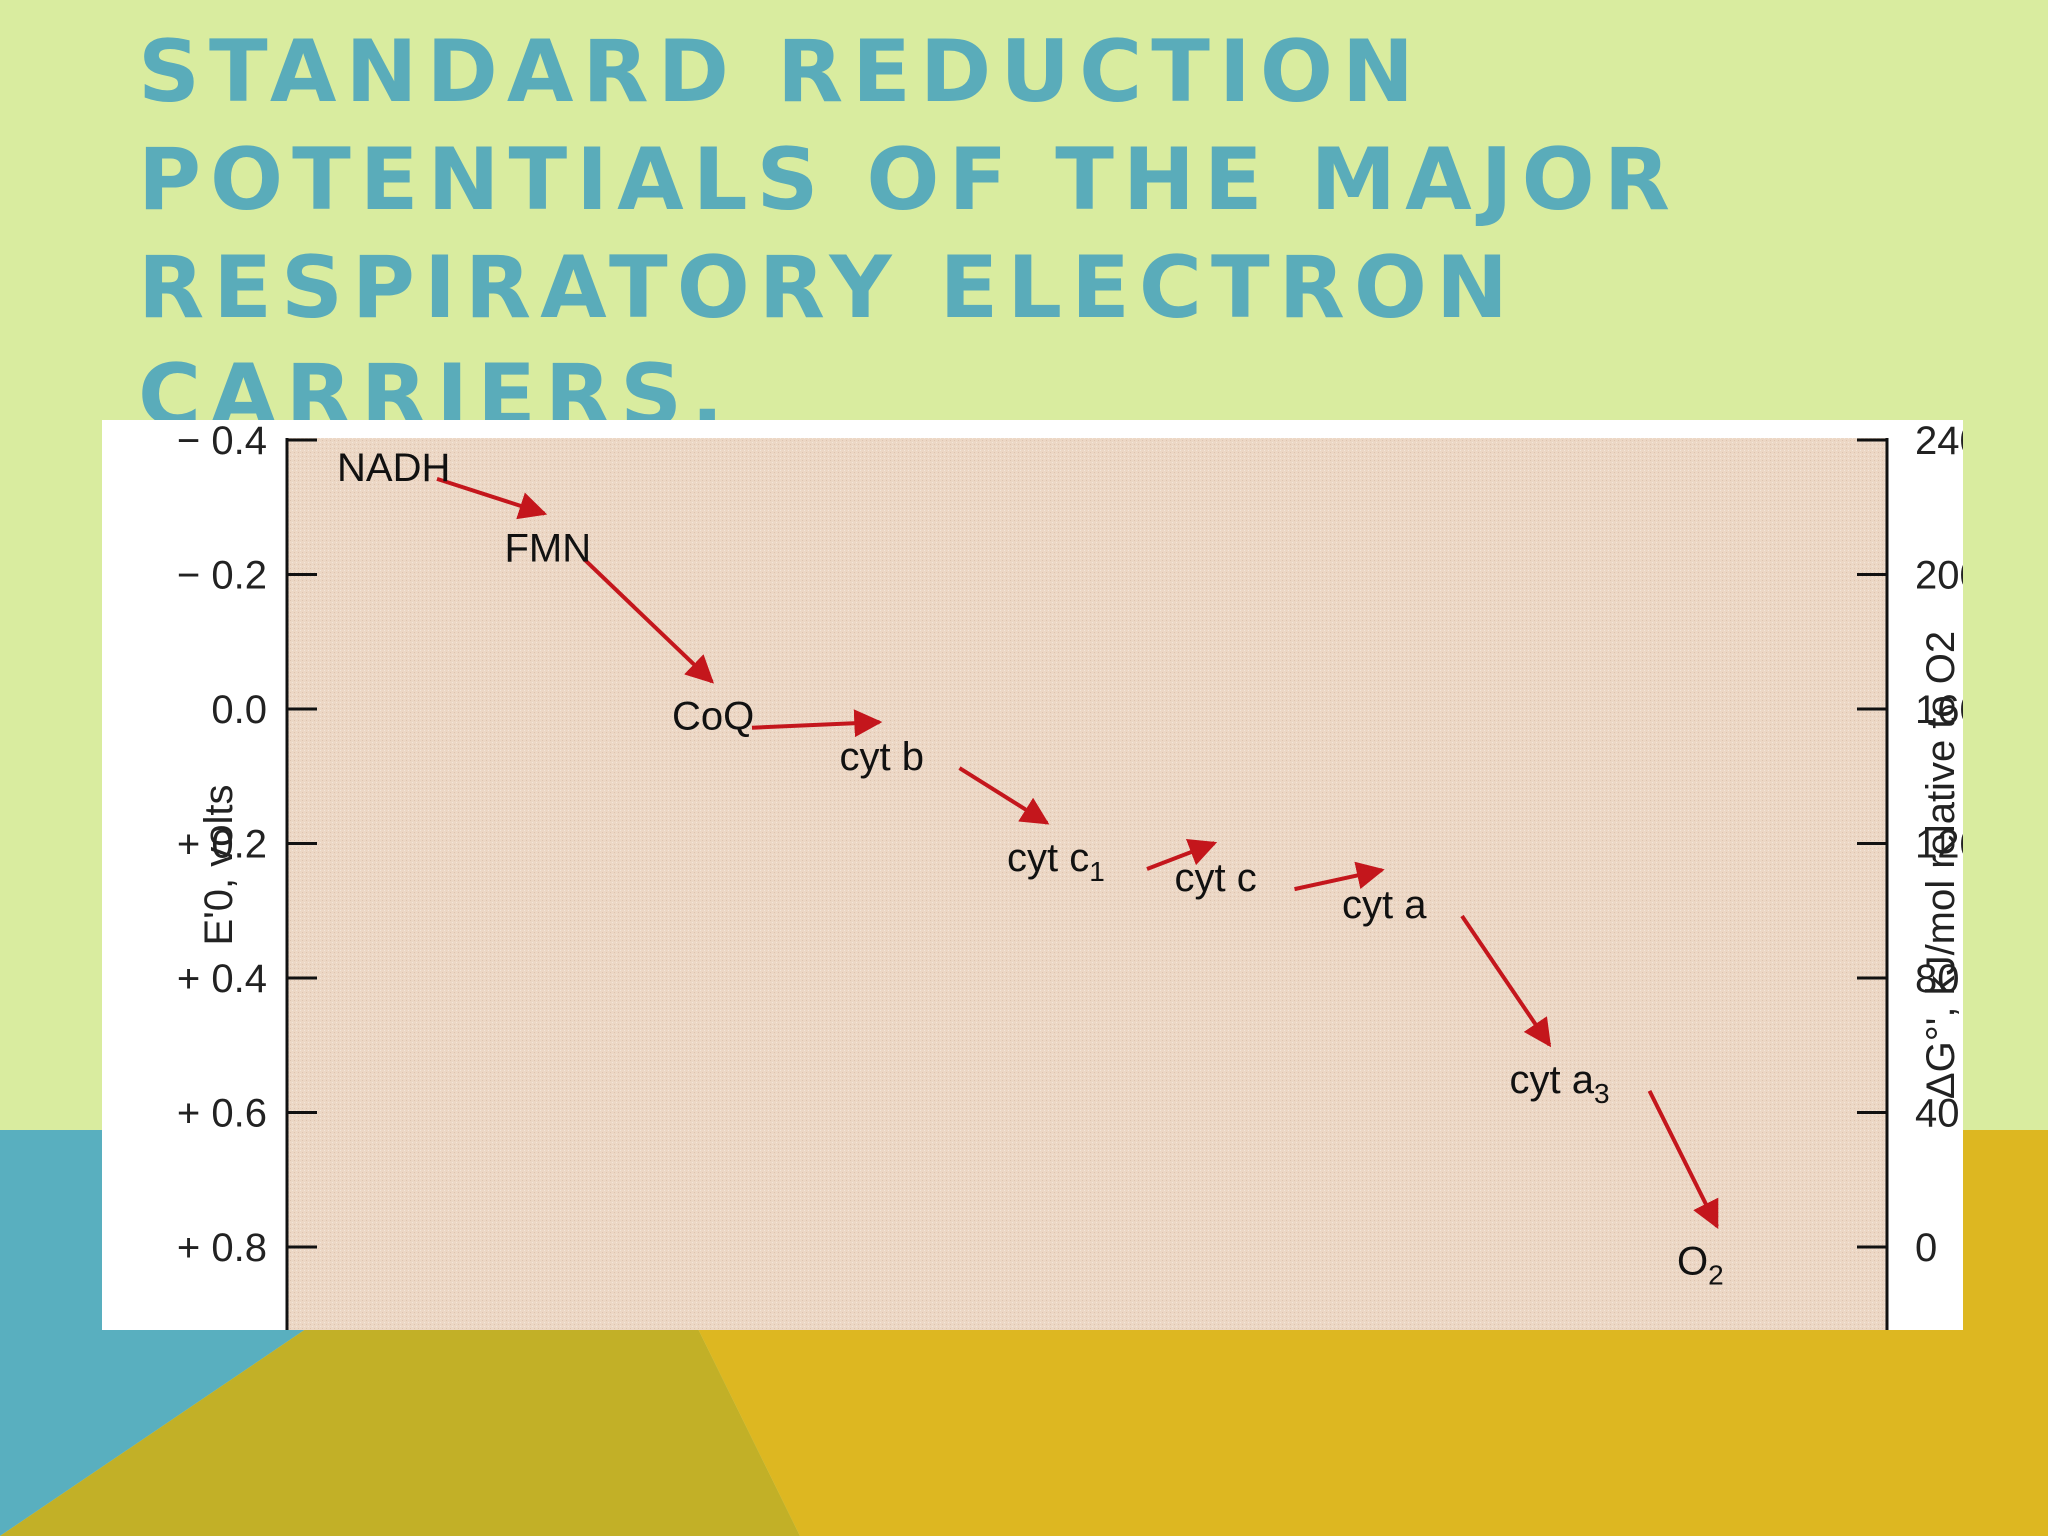  What do you see at coordinates (239, 710) in the screenshot?
I see `y-tick-label: 0.0` at bounding box center [239, 710].